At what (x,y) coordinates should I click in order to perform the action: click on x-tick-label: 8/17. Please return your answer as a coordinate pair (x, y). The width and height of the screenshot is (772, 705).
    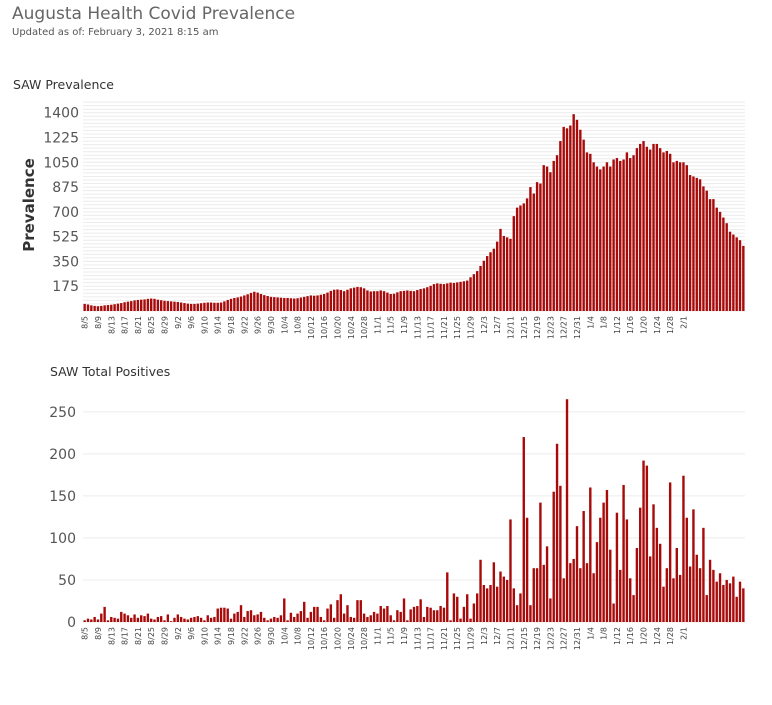
    Looking at the image, I should click on (125, 636).